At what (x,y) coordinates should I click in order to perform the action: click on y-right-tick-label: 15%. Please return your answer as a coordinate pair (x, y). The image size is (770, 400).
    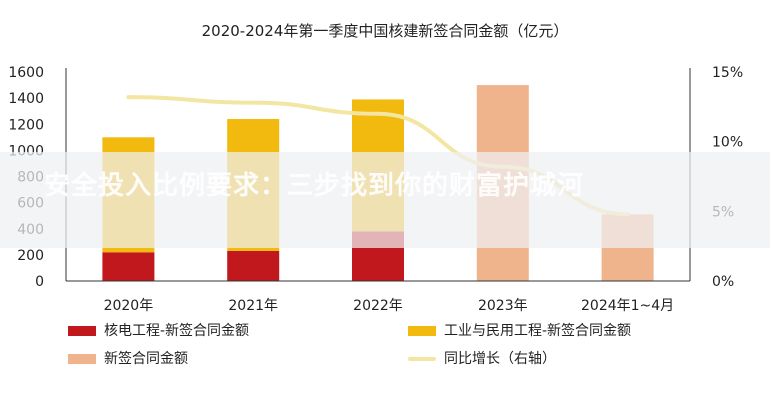
    Looking at the image, I should click on (727, 73).